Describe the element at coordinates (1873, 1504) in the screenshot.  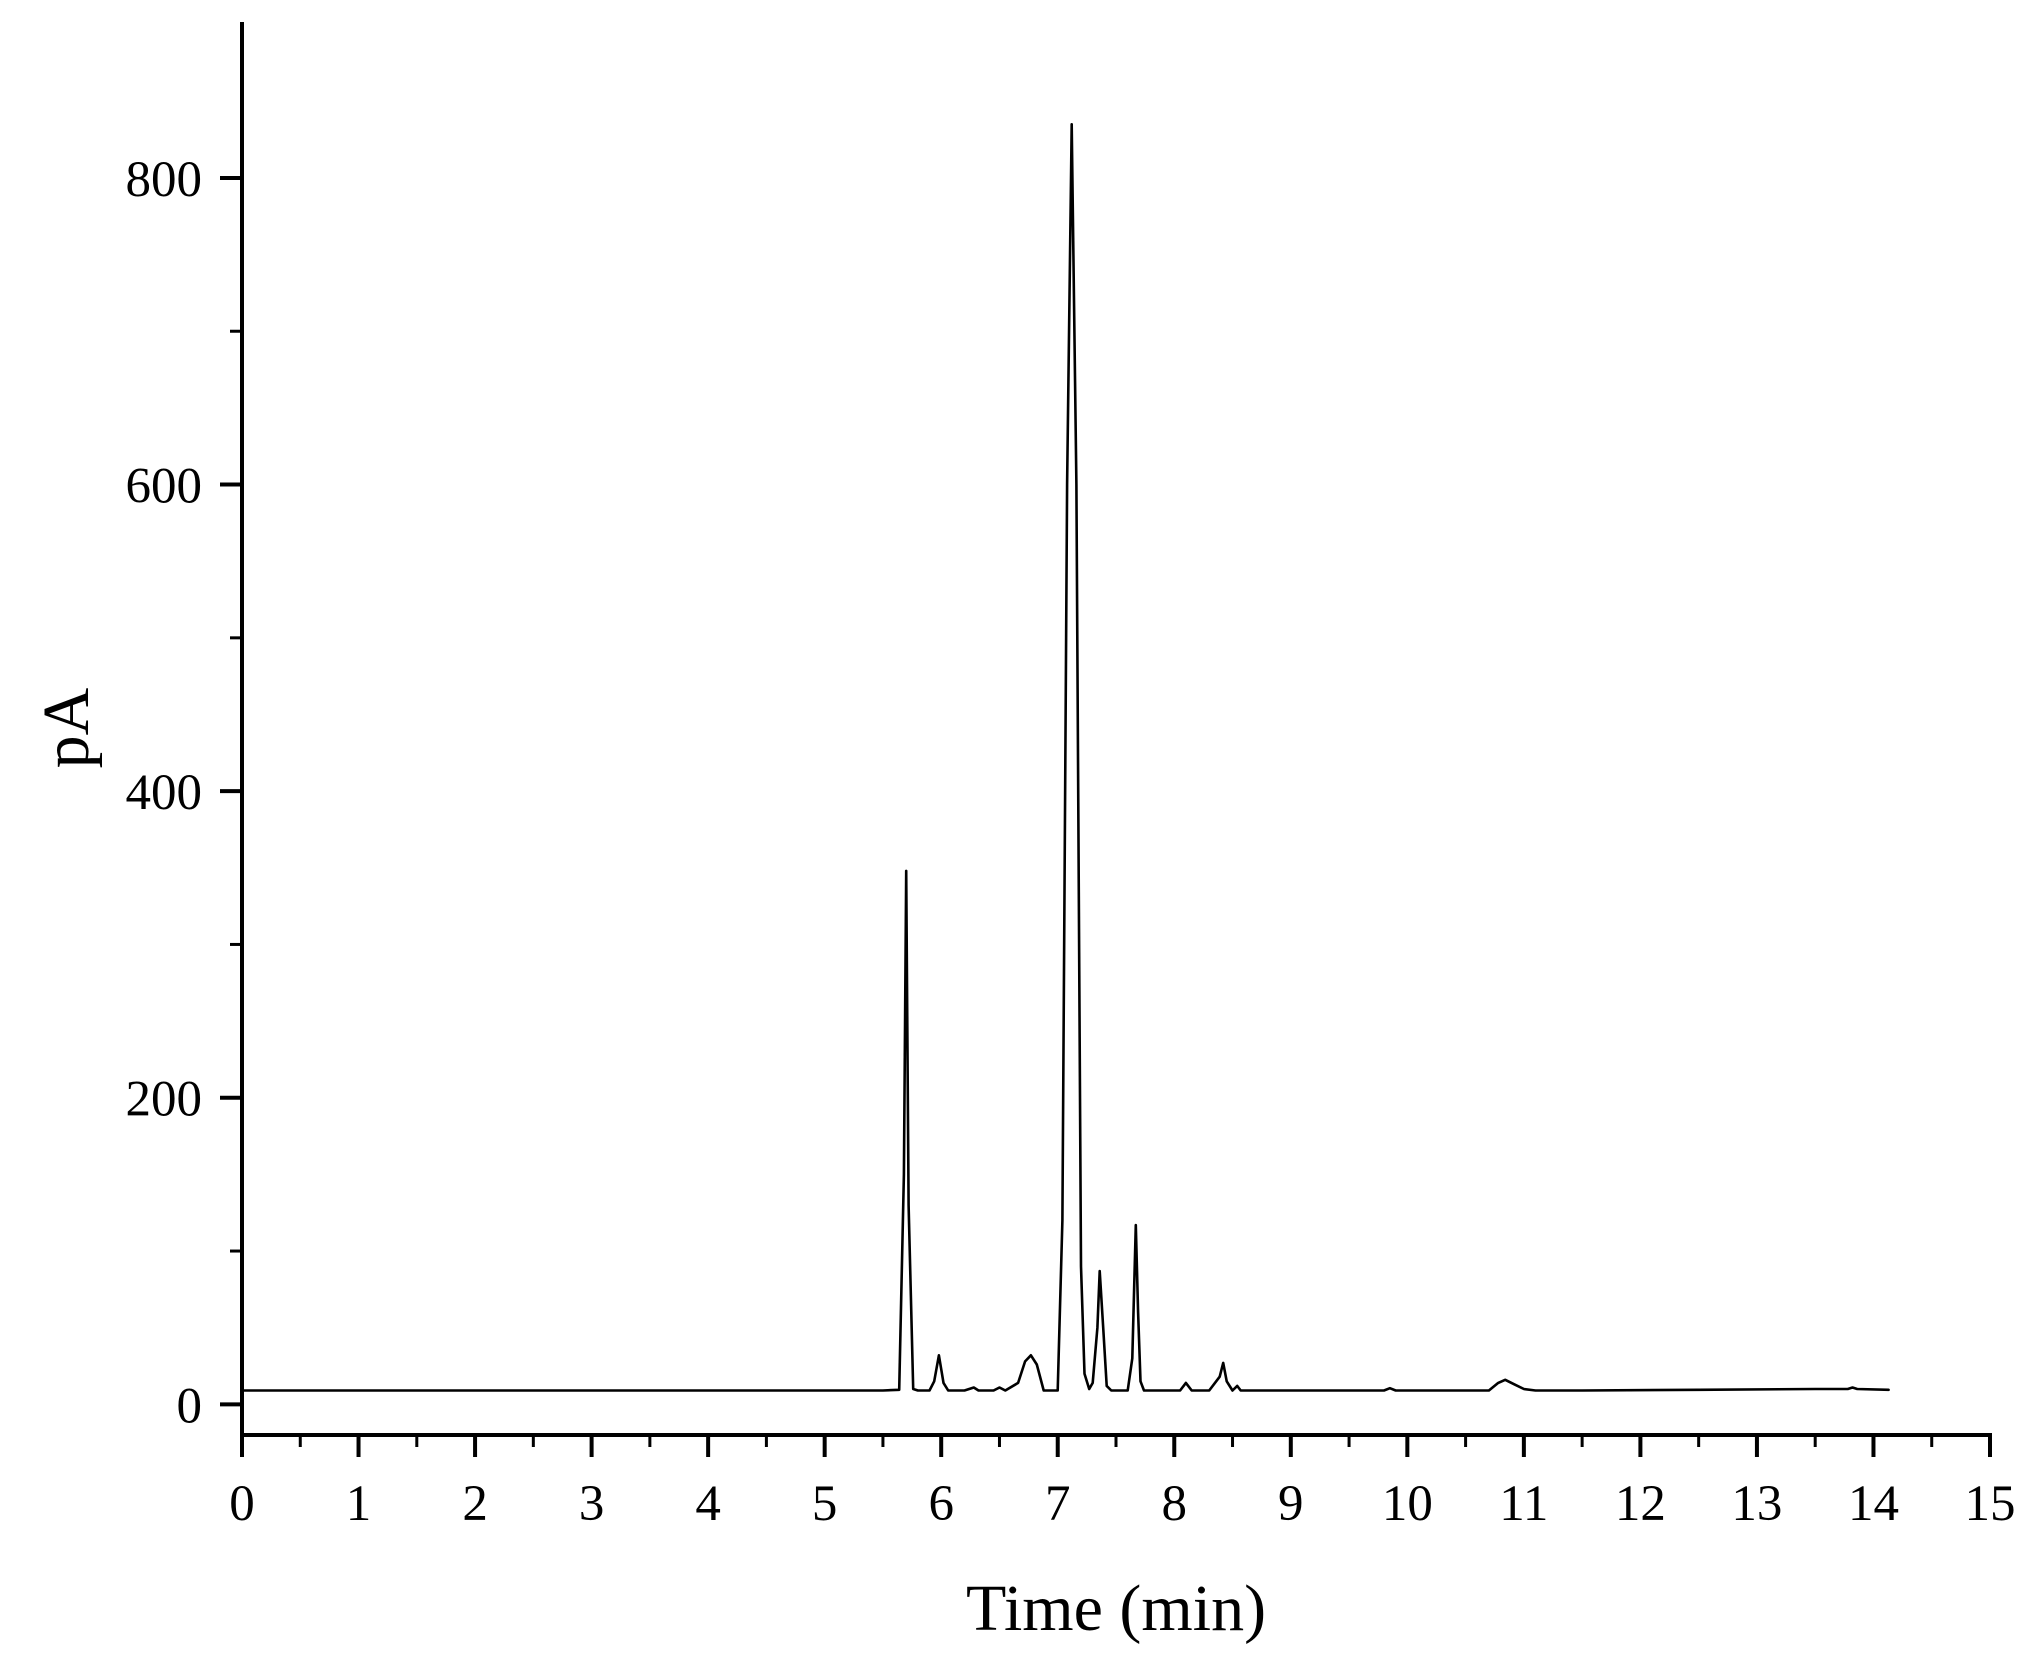
I see `x-tick-label: 14` at that location.